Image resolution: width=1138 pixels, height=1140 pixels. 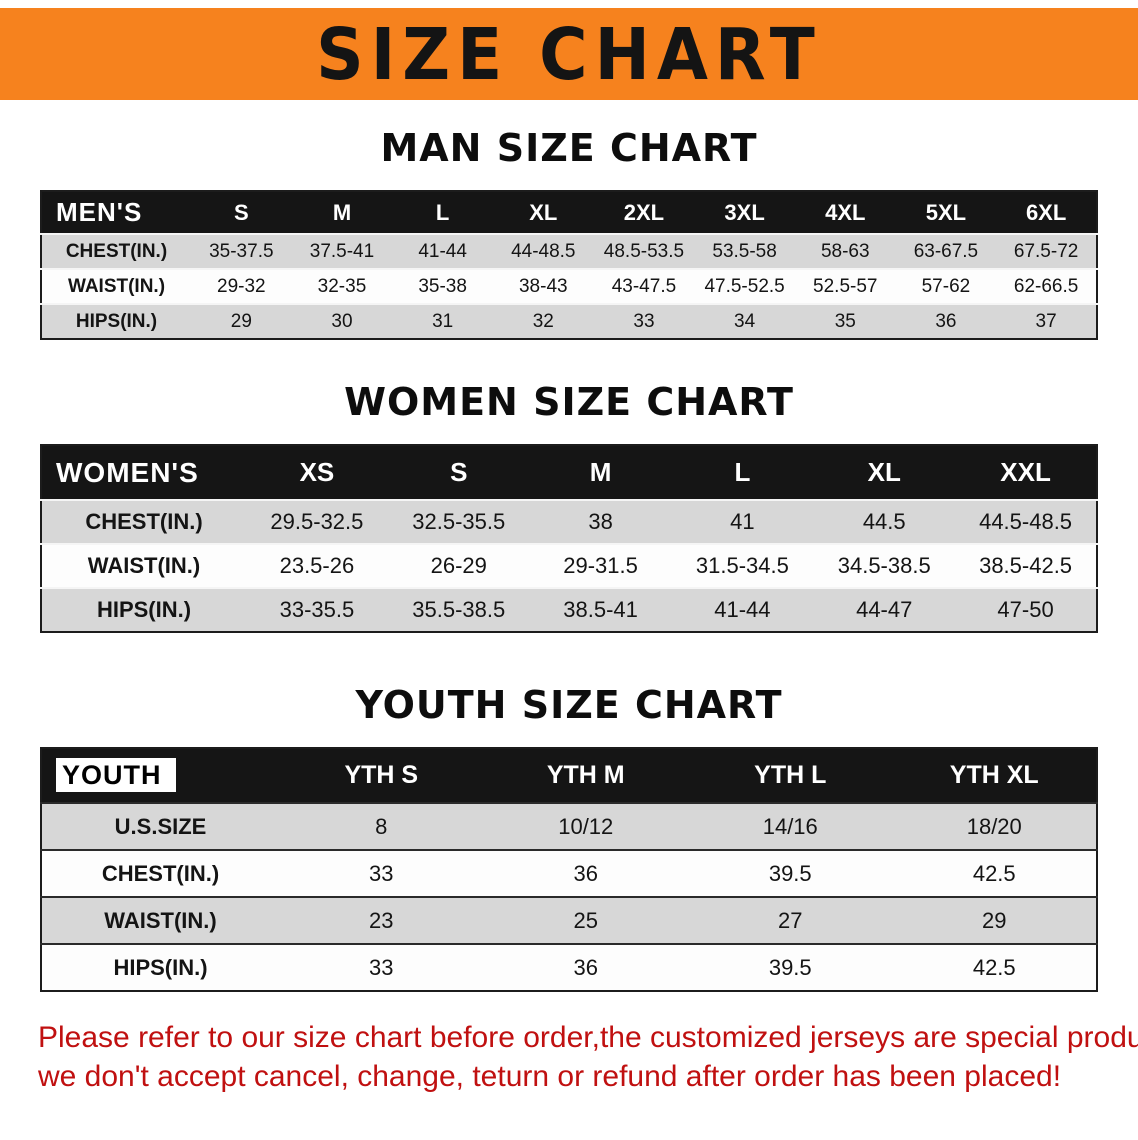 I want to click on size-value-cell: 32-35, so click(x=342, y=286).